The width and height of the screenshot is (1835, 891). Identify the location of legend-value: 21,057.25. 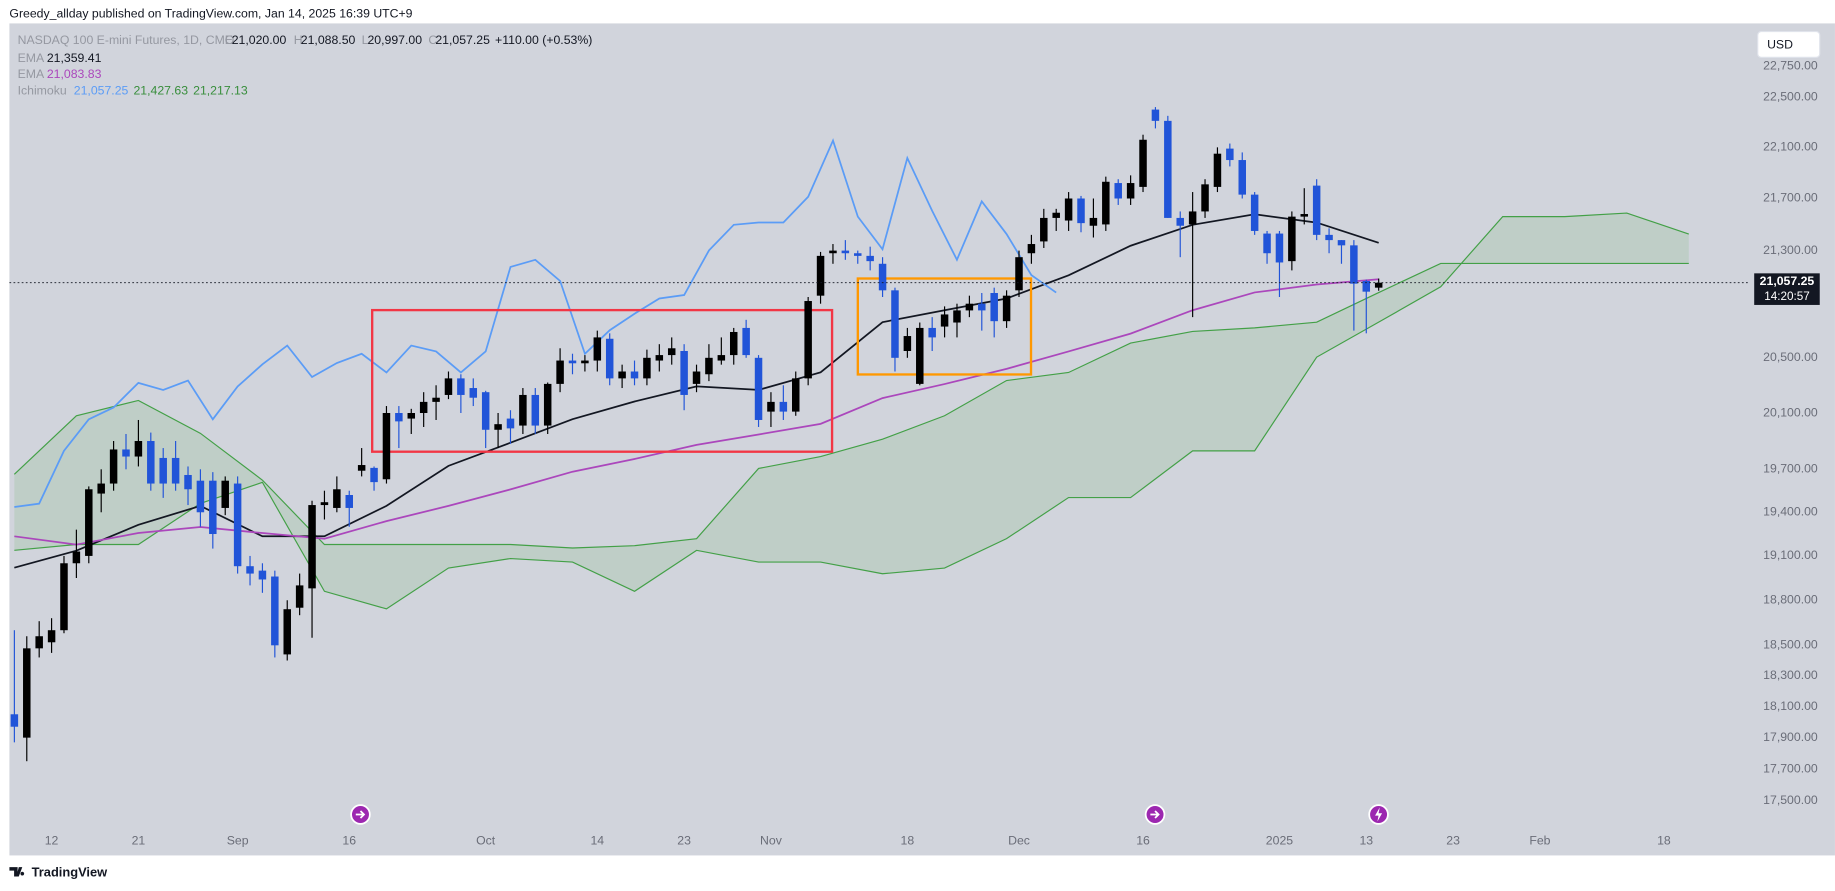
(462, 40).